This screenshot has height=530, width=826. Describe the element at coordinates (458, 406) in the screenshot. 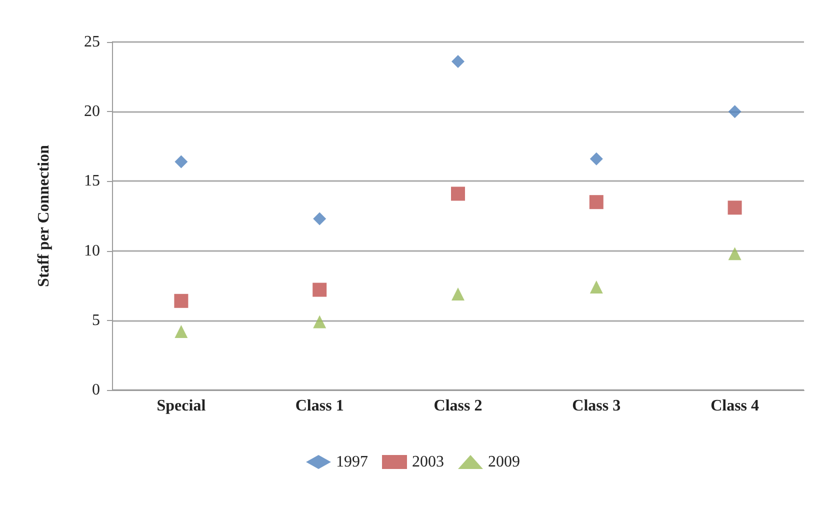

I see `x-tick-label: Class 2` at that location.